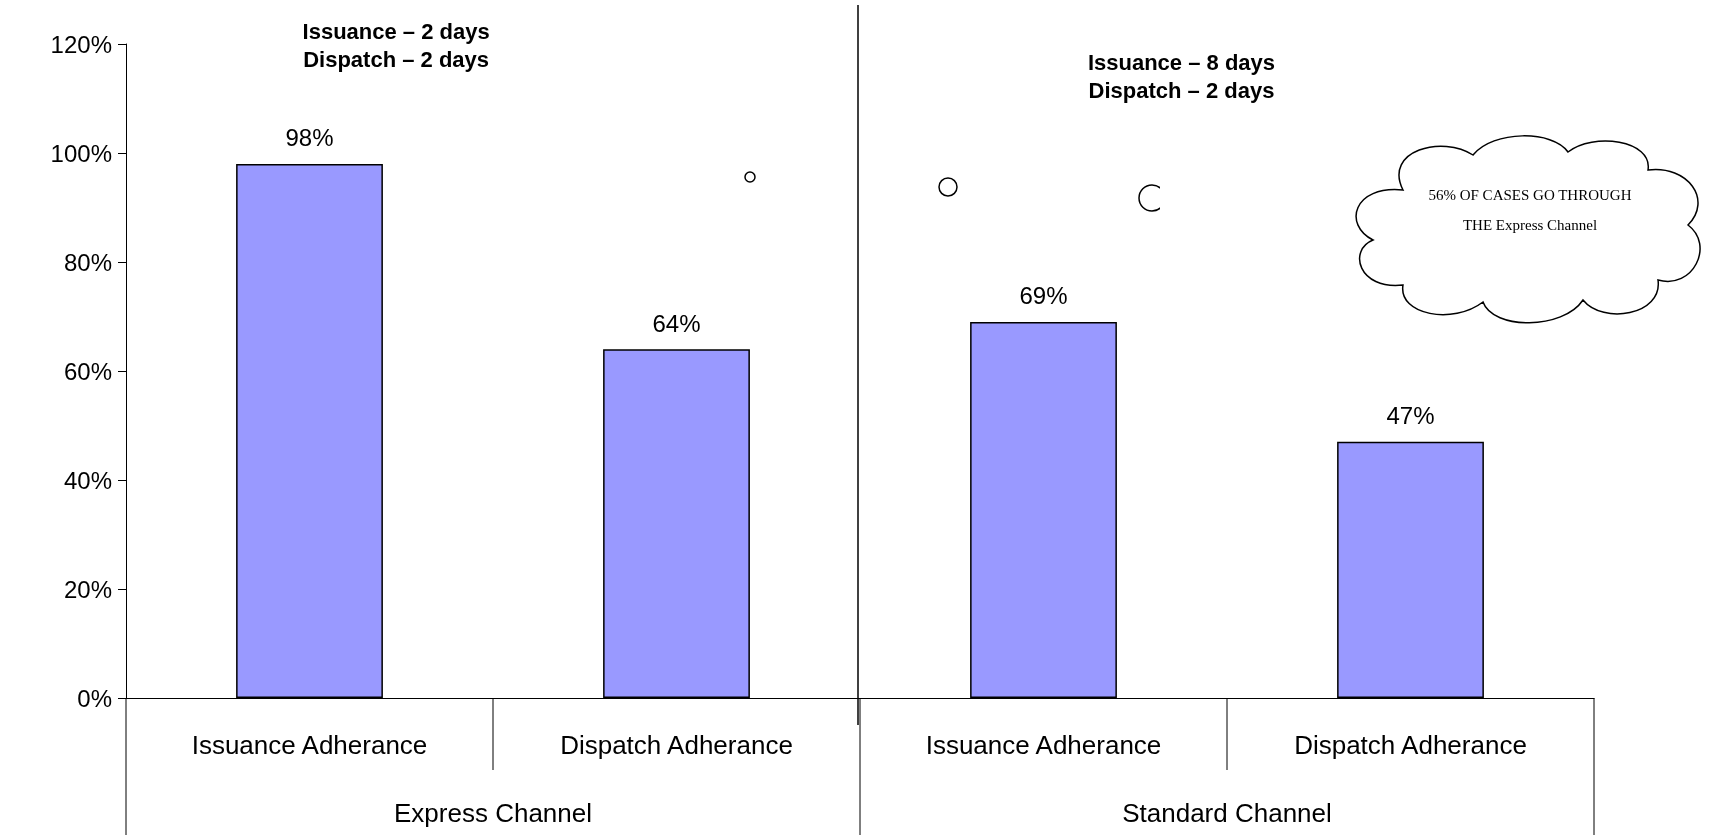 Image resolution: width=1718 pixels, height=835 pixels. What do you see at coordinates (1043, 296) in the screenshot?
I see `data-label: 69%` at bounding box center [1043, 296].